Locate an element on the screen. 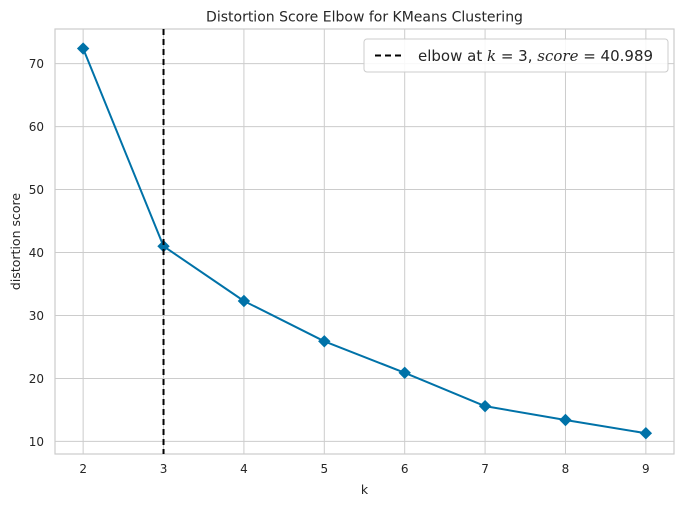  legend-score-eq: = 40.989 is located at coordinates (615, 56).